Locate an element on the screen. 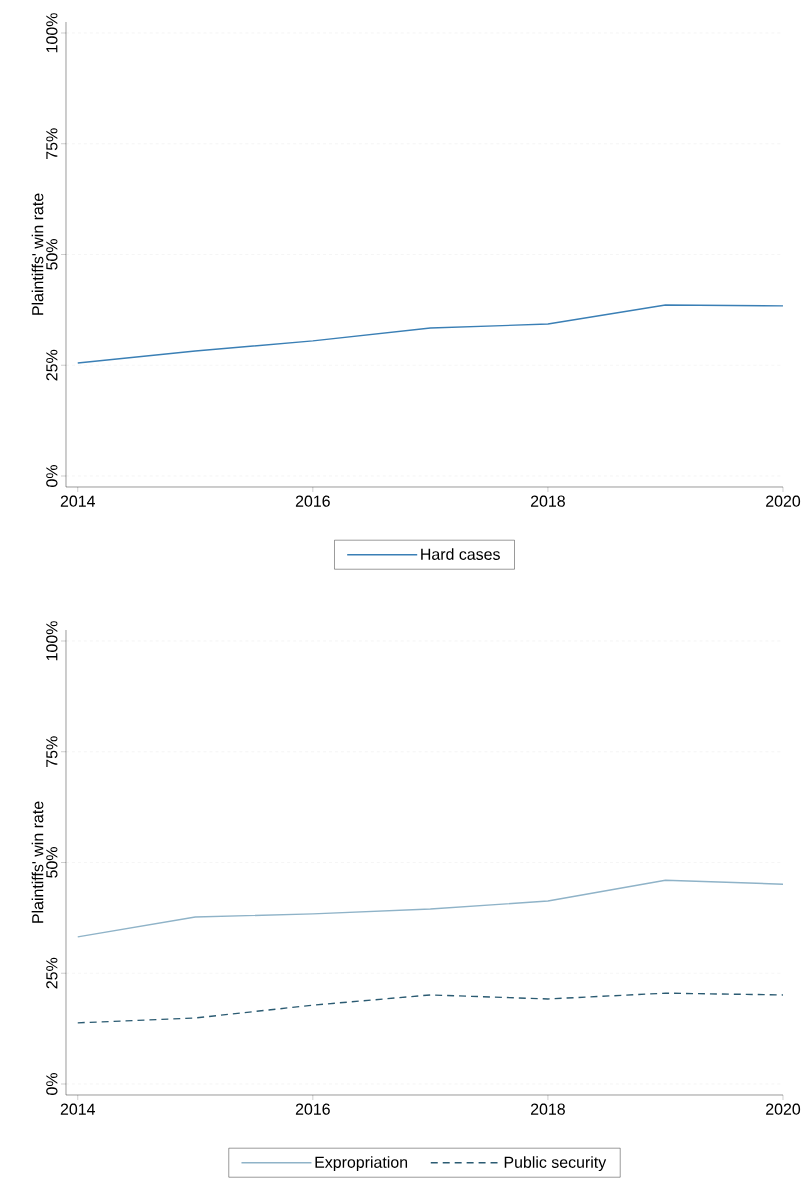 Image resolution: width=809 pixels, height=1184 pixels. legend-label: Hard cases is located at coordinates (460, 554).